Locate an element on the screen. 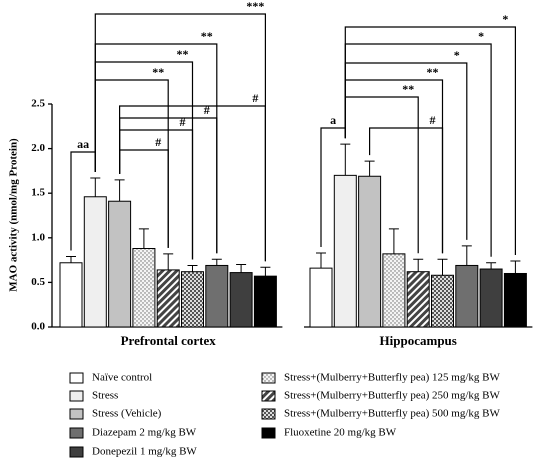  x-group-label: Prefrontal cortex is located at coordinates (169, 340).